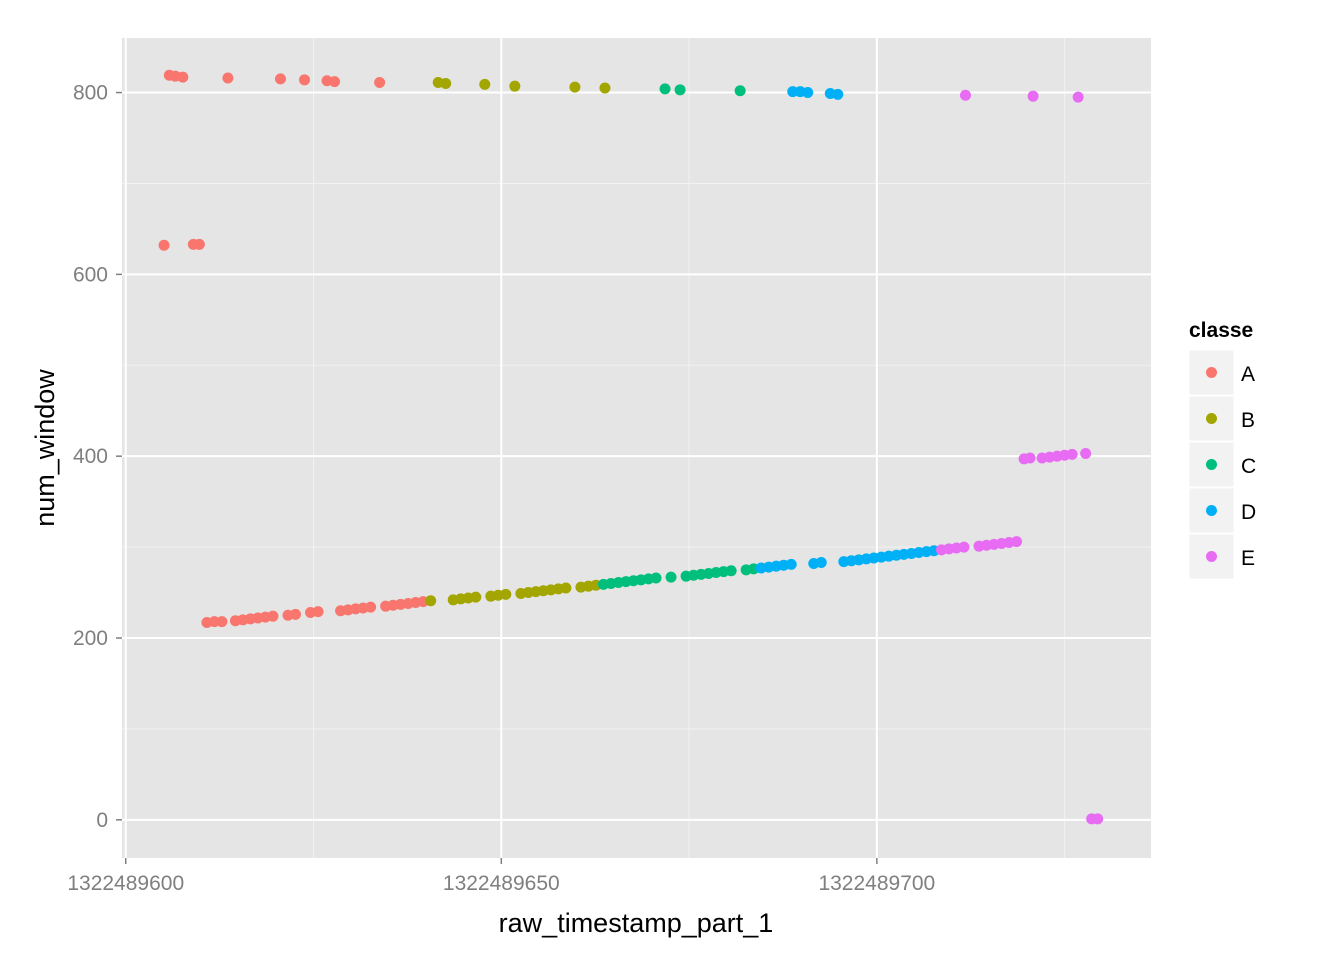 Image resolution: width=1344 pixels, height=960 pixels. What do you see at coordinates (1248, 374) in the screenshot?
I see `legend-label-A: A` at bounding box center [1248, 374].